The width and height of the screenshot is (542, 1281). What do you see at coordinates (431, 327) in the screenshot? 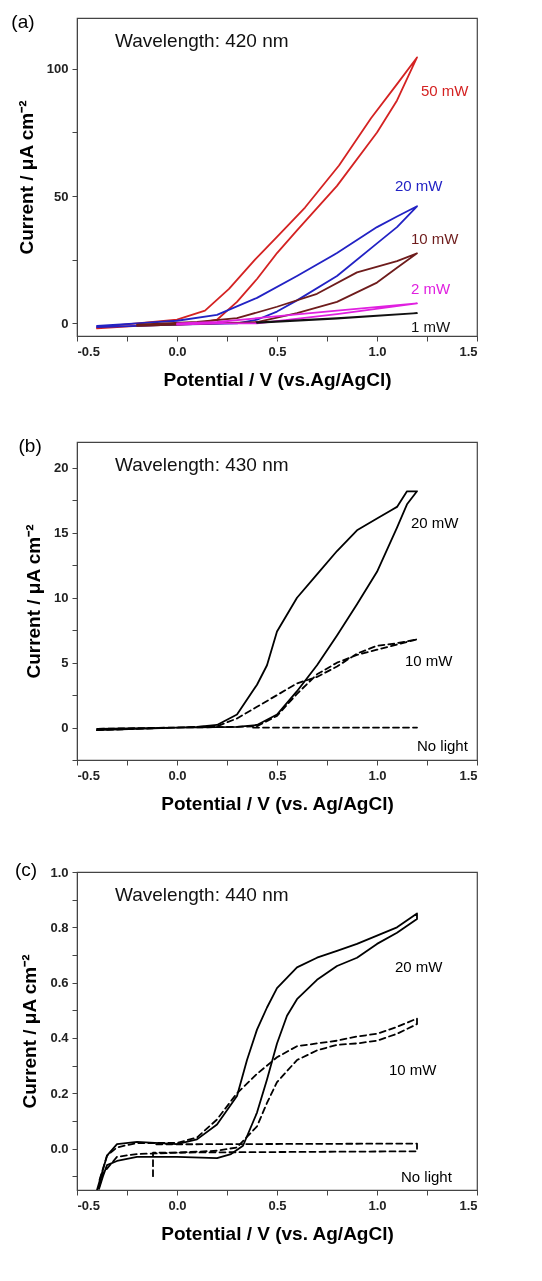
I see `series-label: 1 mW` at bounding box center [431, 327].